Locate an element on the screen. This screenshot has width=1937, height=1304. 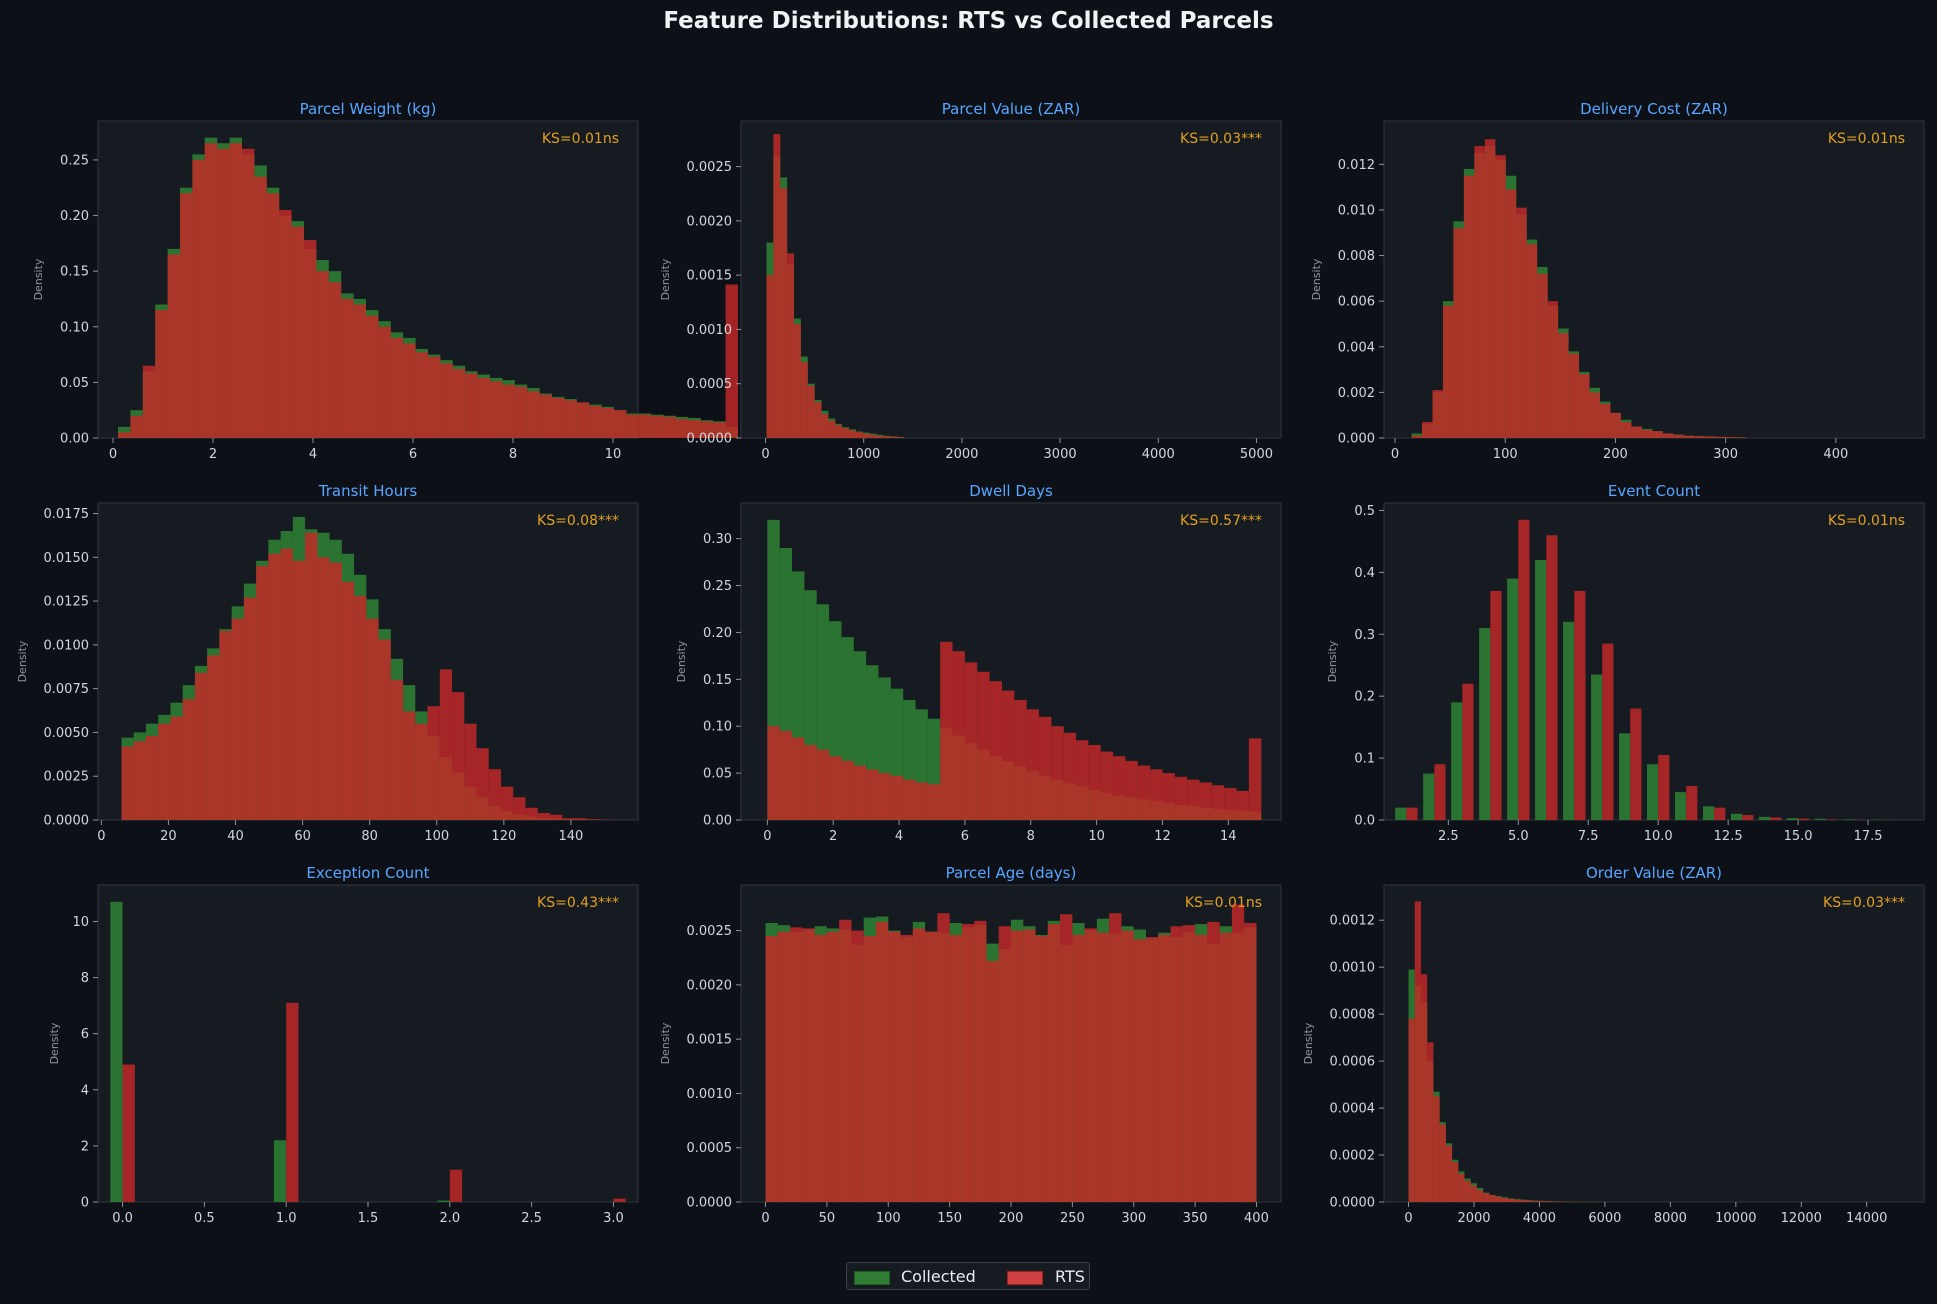
dwell-days-ytick-label: 0.15 is located at coordinates (717, 680).